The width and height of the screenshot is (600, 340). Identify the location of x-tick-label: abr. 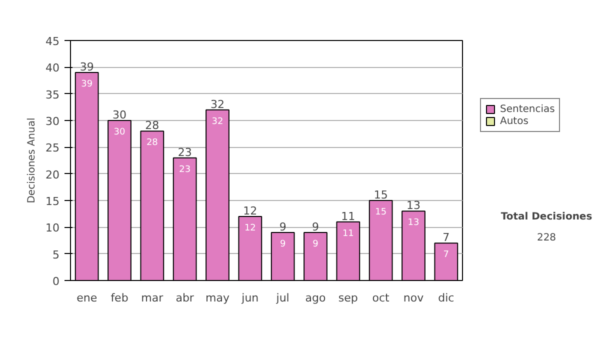
(185, 298).